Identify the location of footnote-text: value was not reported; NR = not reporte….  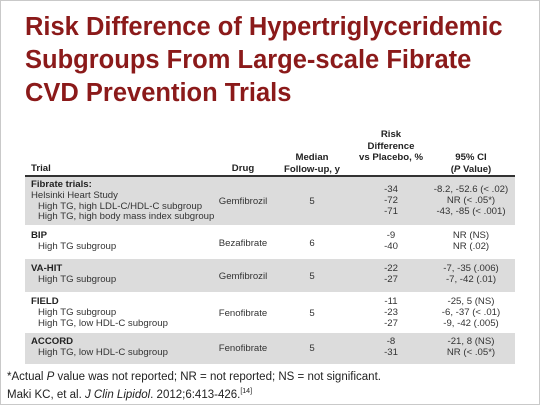
(217, 377).